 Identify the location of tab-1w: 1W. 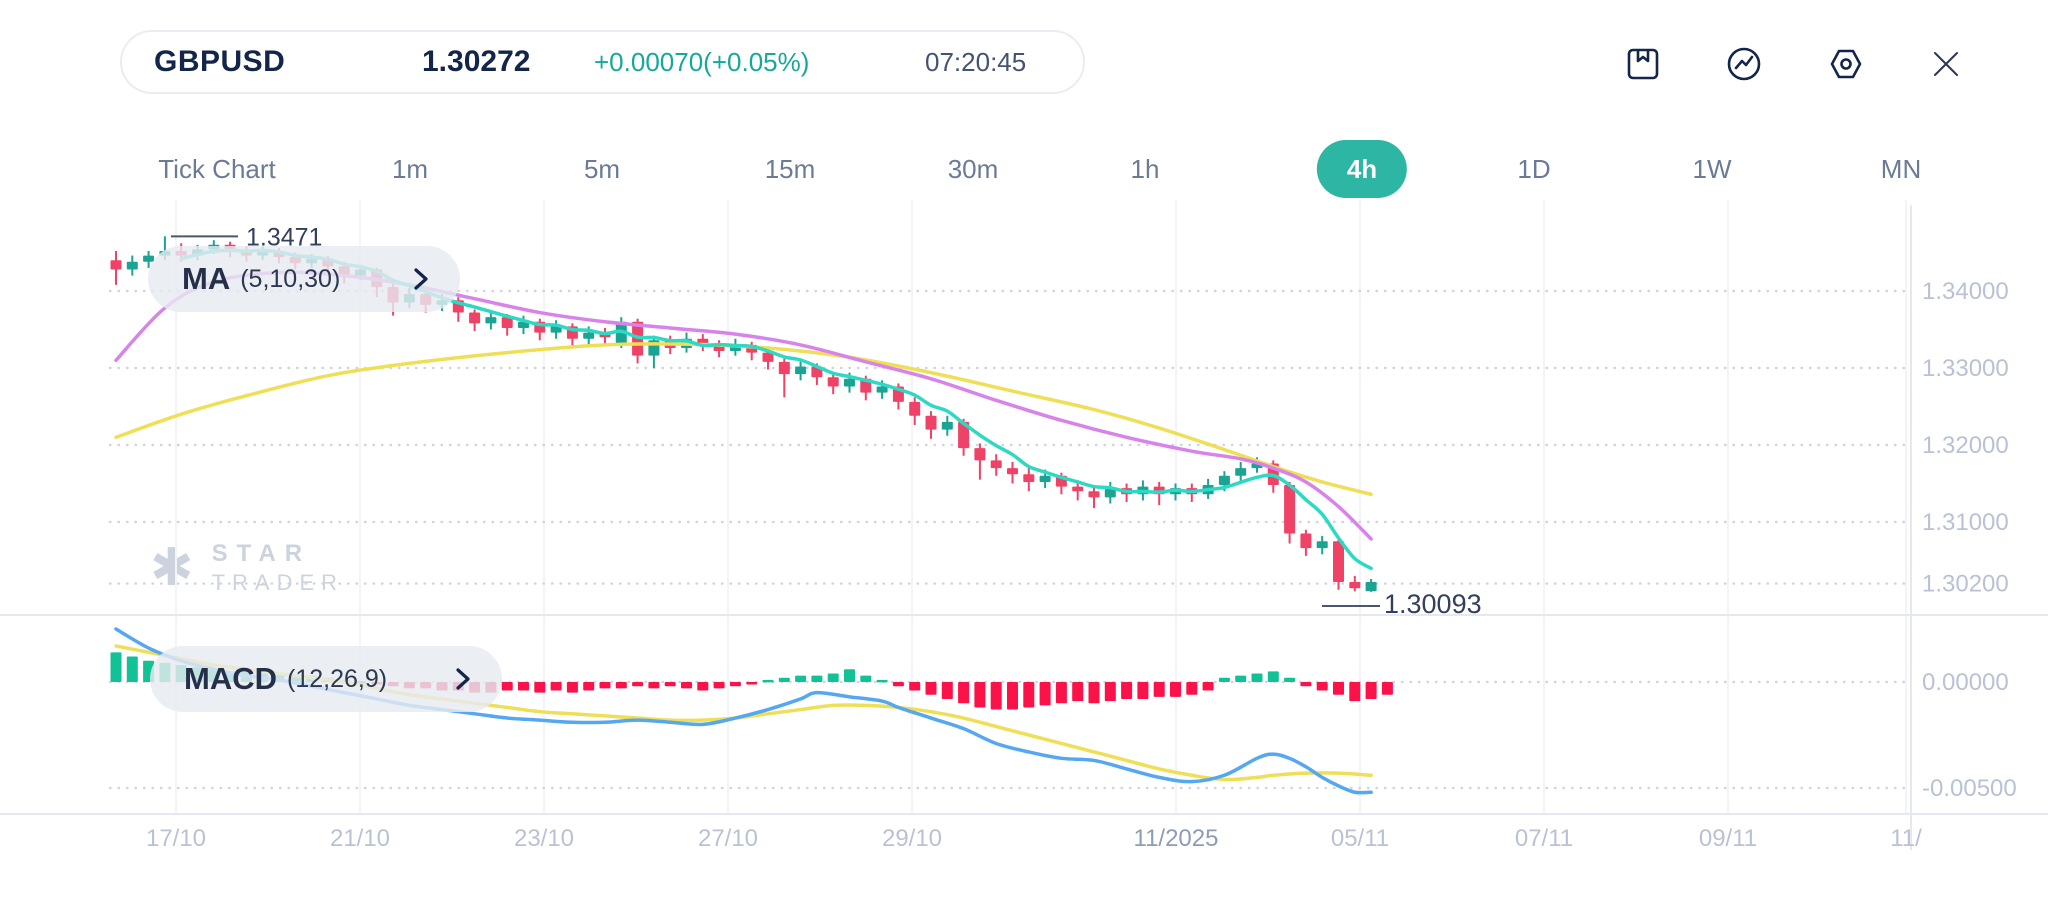
(1712, 169).